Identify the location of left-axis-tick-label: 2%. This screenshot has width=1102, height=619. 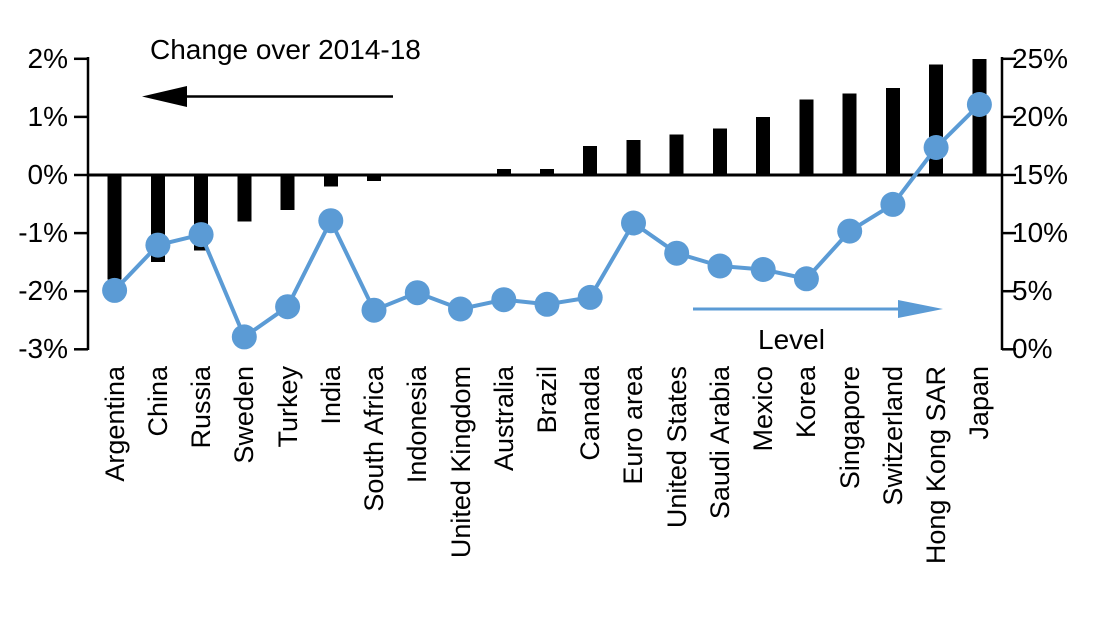
(47, 58).